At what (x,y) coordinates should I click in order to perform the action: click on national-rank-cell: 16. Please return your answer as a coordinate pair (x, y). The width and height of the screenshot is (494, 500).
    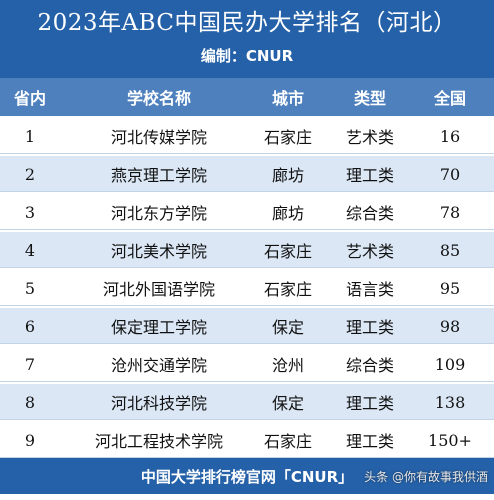
    Looking at the image, I should click on (450, 136).